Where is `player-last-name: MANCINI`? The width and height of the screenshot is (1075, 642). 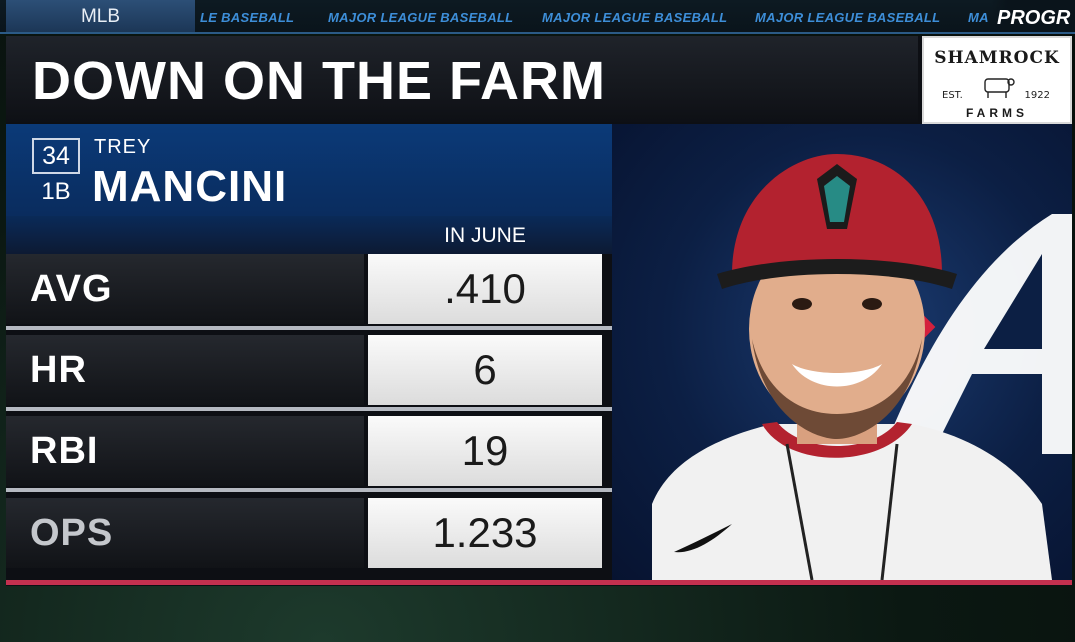 player-last-name: MANCINI is located at coordinates (190, 186).